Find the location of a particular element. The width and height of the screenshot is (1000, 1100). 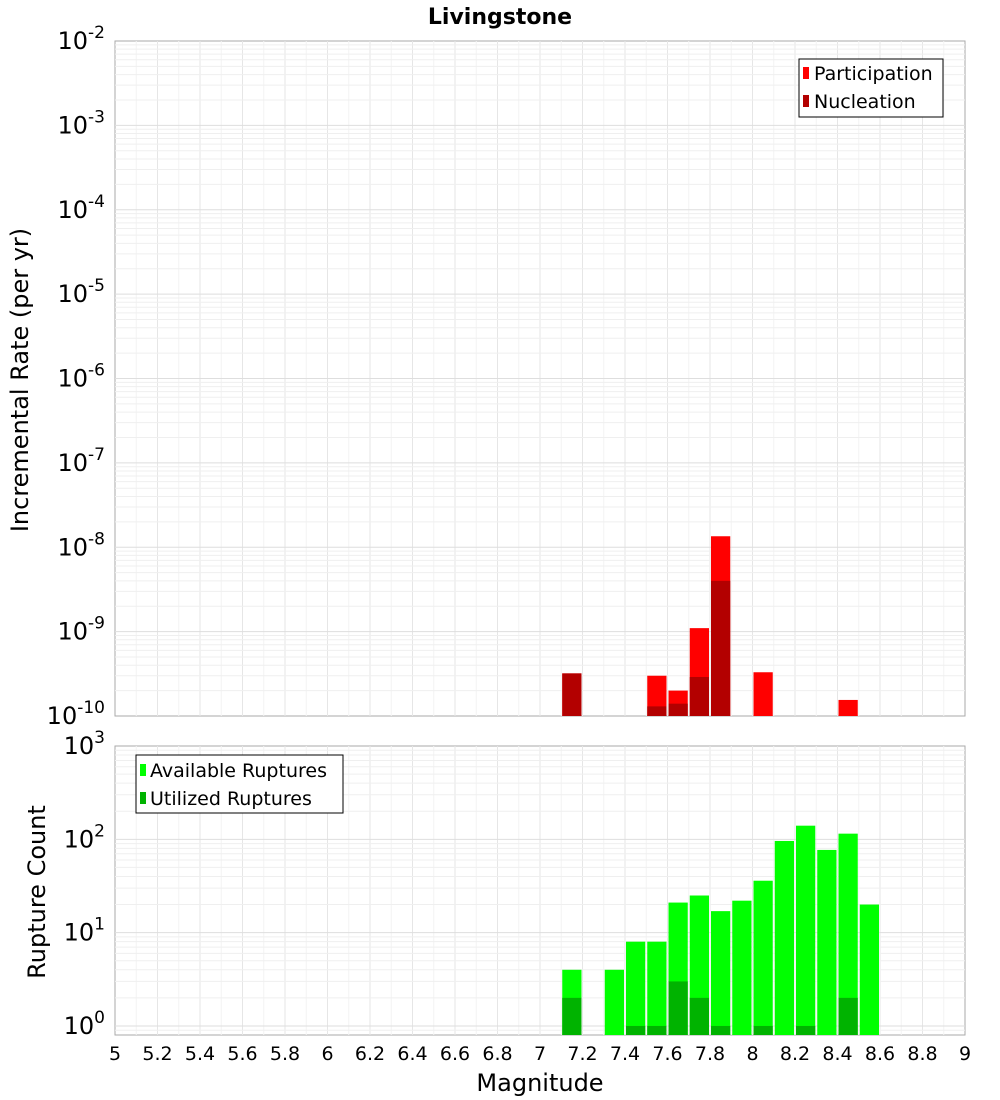

utilized-legend-swatch is located at coordinates (143, 798).